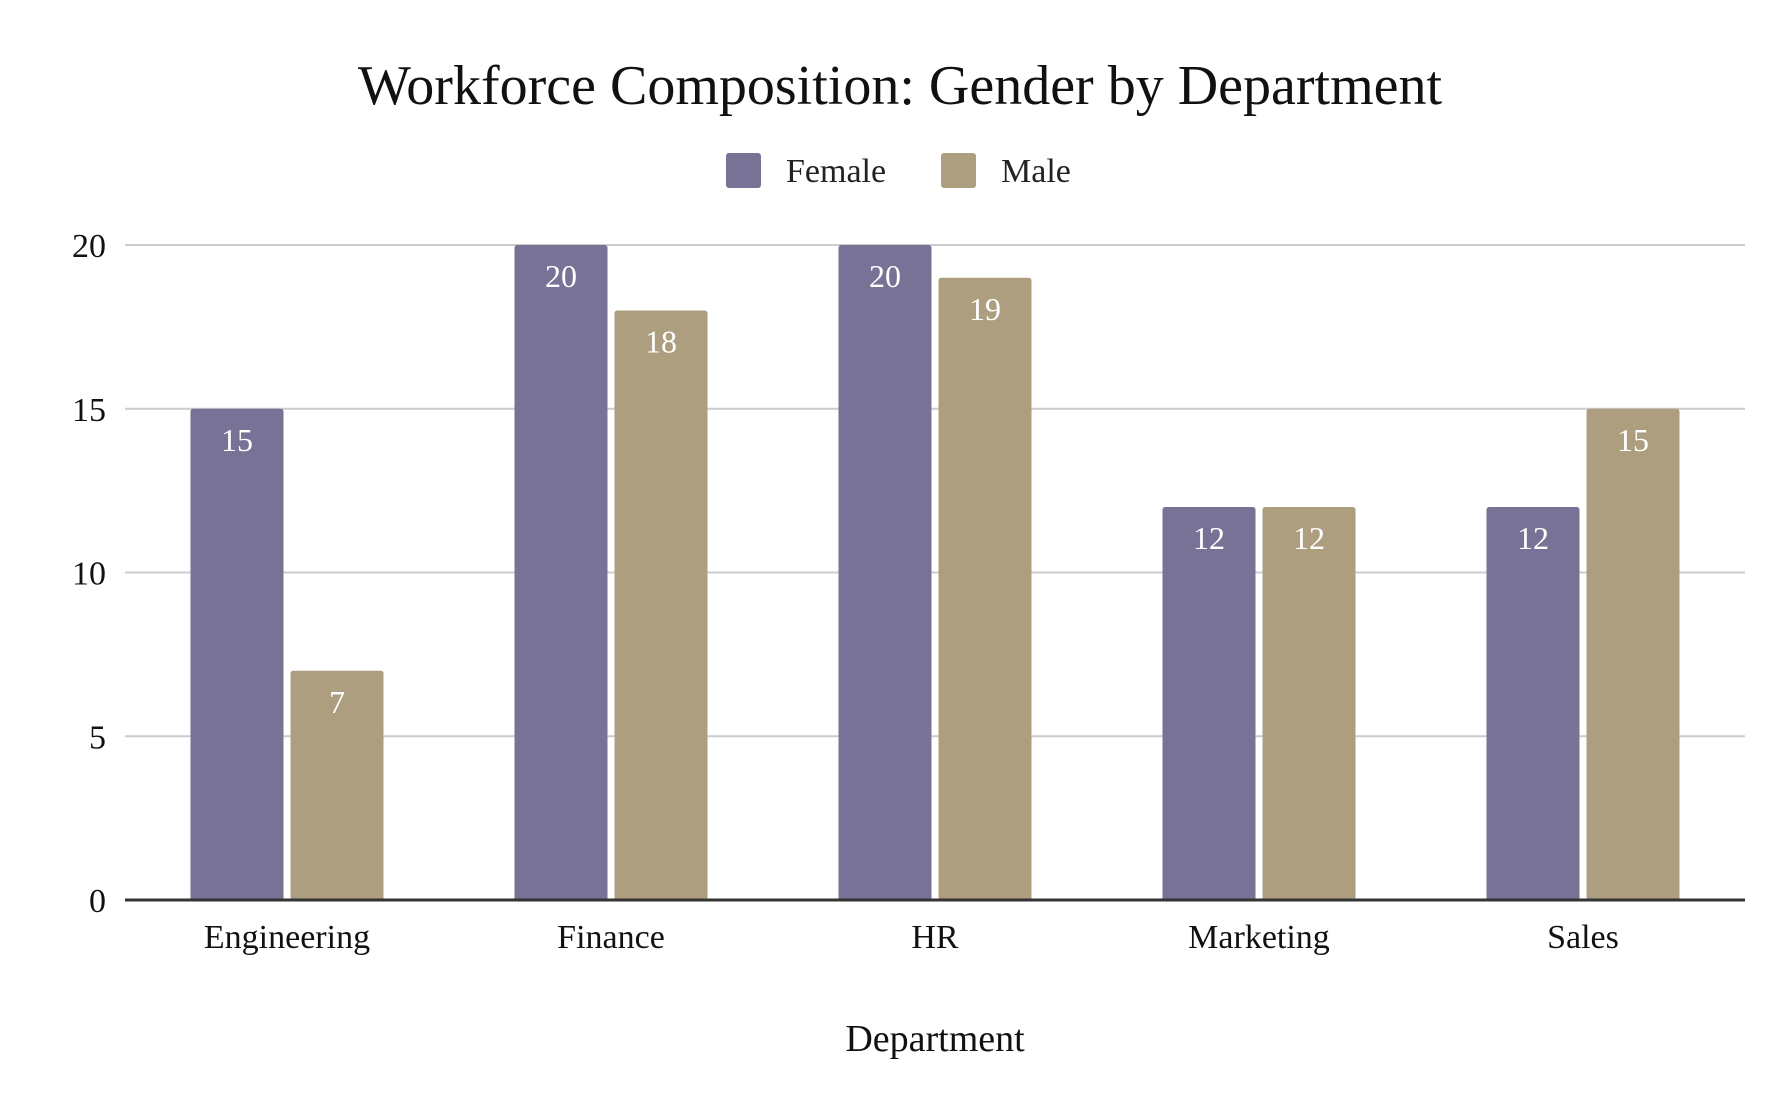  What do you see at coordinates (985, 588) in the screenshot?
I see `bar-male-hr` at bounding box center [985, 588].